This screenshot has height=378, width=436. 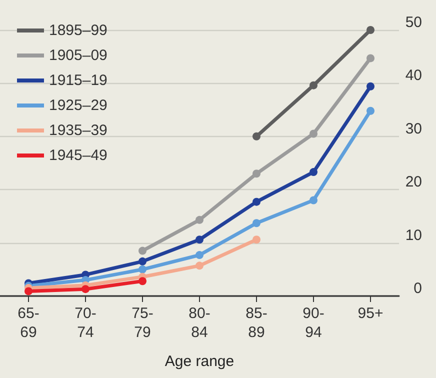 I want to click on x-tick-label: 75- 79, so click(x=143, y=323).